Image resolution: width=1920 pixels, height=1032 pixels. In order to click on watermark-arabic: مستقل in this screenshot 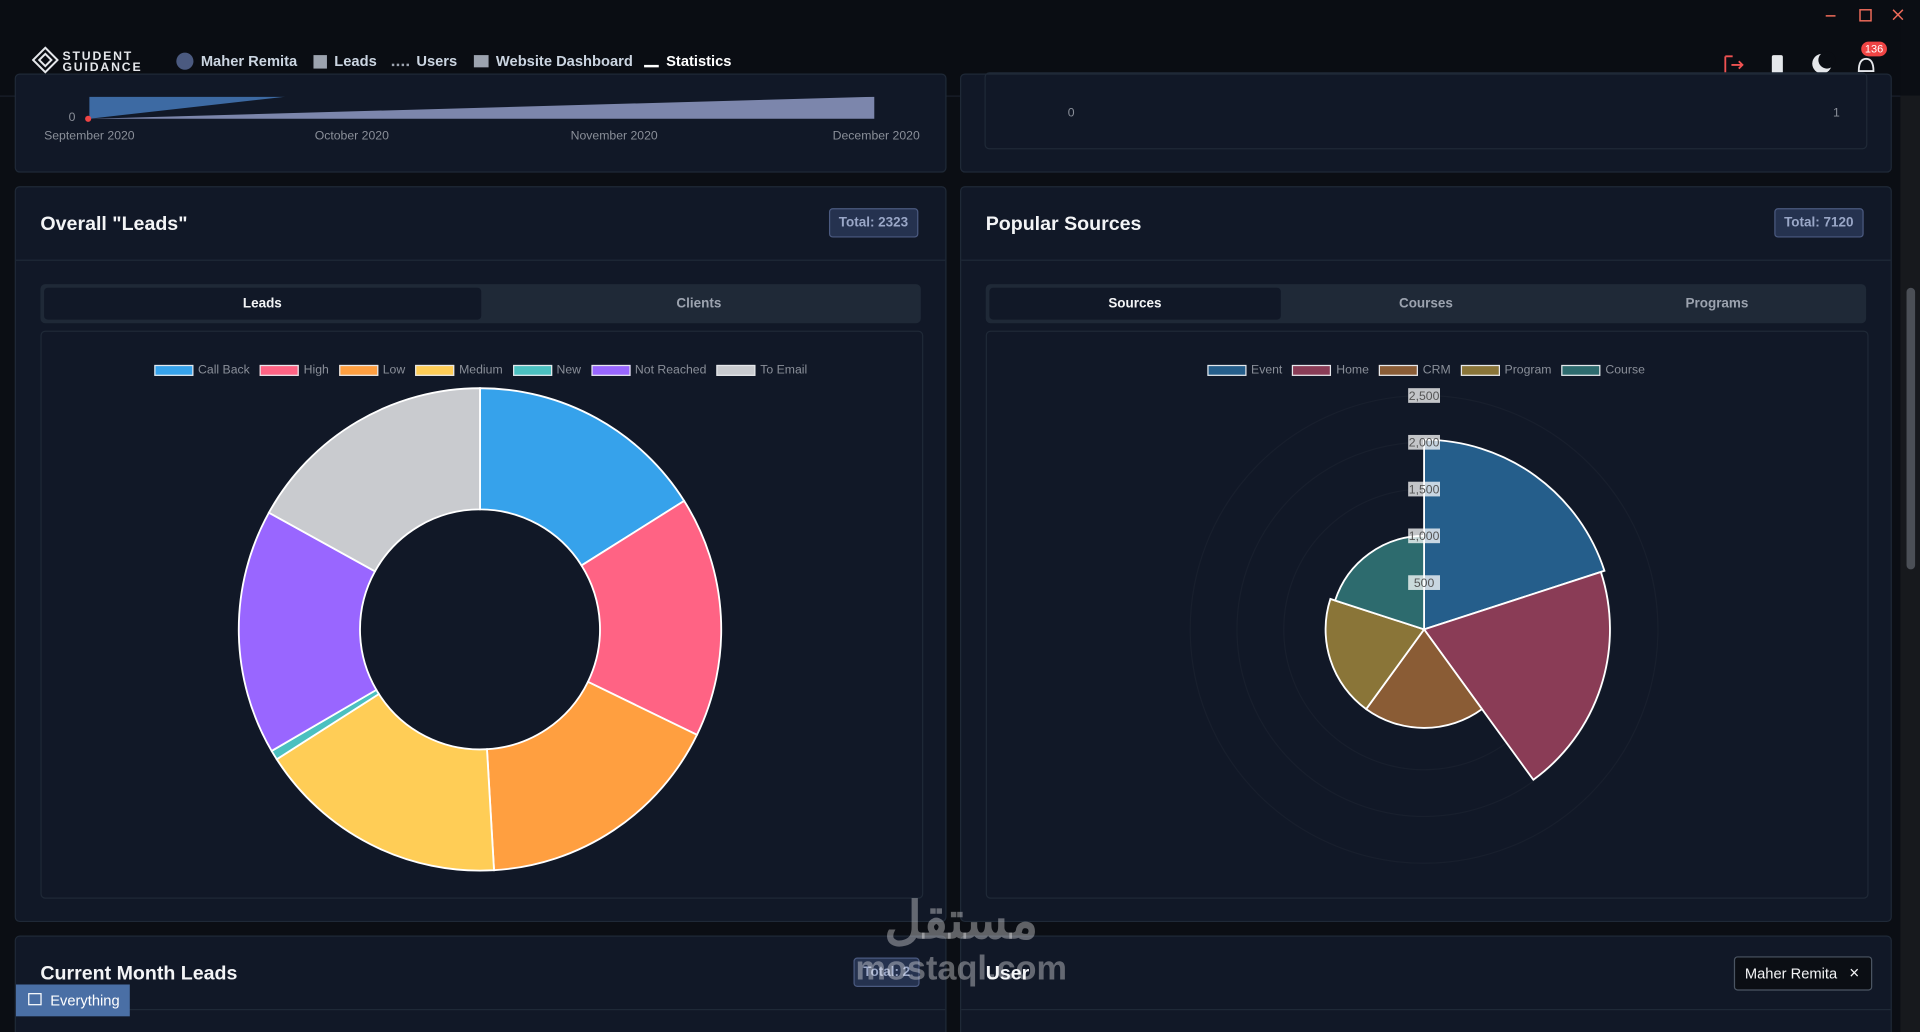, I will do `click(961, 920)`.